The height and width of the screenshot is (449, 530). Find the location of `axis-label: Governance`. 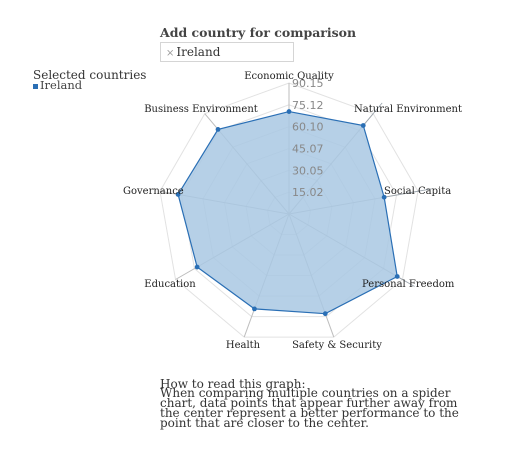

axis-label: Governance is located at coordinates (153, 191).